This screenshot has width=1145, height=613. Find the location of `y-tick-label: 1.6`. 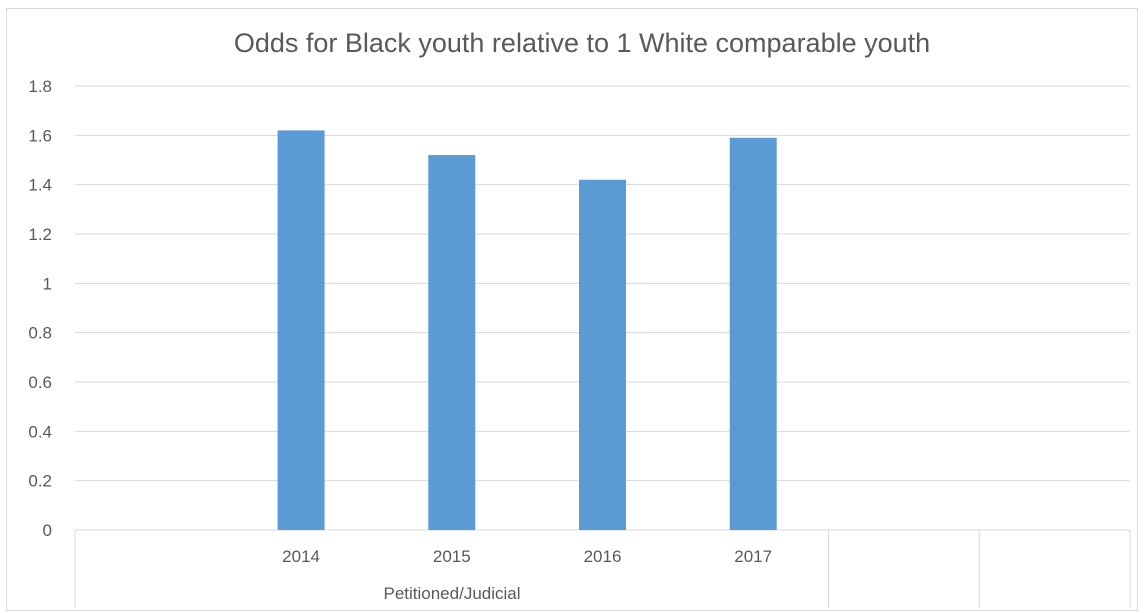

y-tick-label: 1.6 is located at coordinates (40, 135).